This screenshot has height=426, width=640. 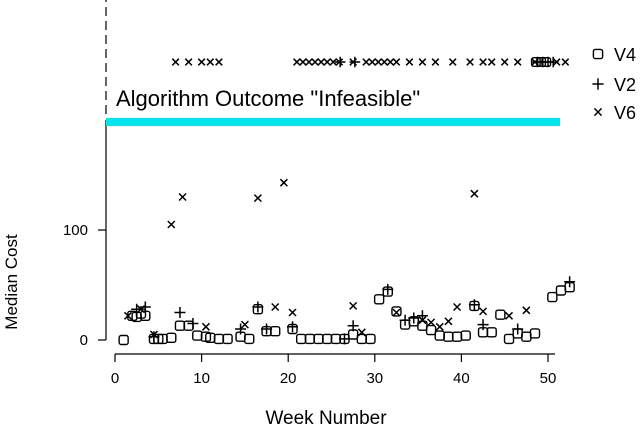 I want to click on legend: V4 V2 V6, so click(x=614, y=84).